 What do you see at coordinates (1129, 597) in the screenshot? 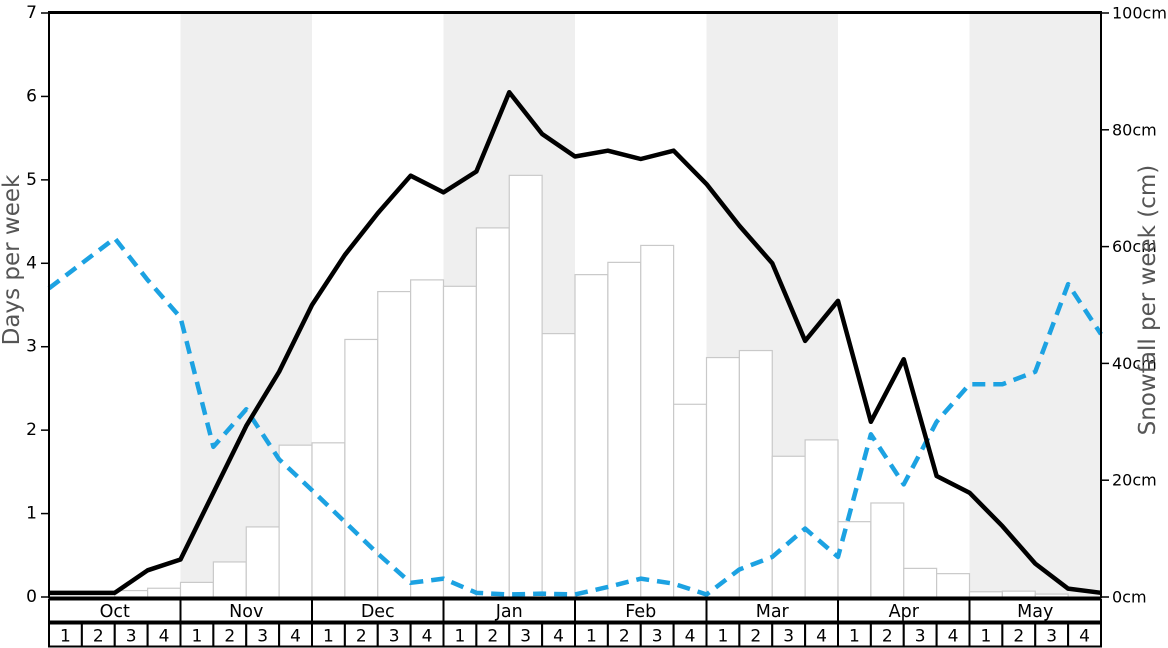
I see `right-tick-label: 0cm` at bounding box center [1129, 597].